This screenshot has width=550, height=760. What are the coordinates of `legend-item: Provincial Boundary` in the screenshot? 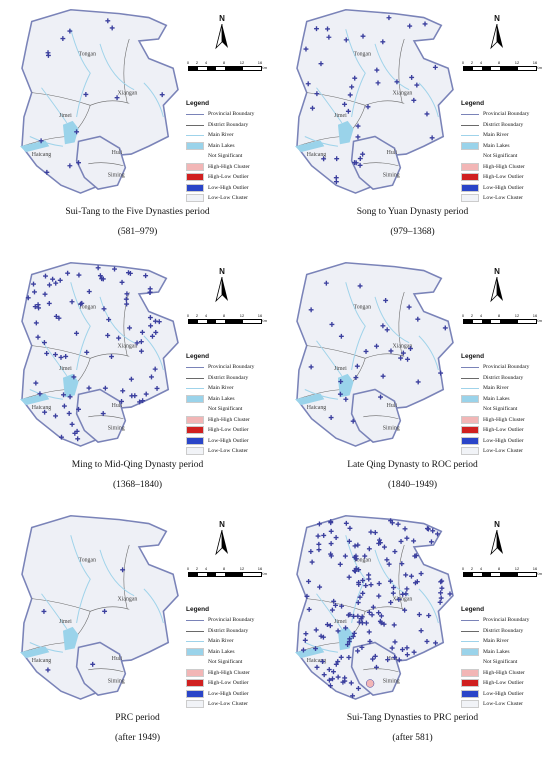 It's located at (230, 620).